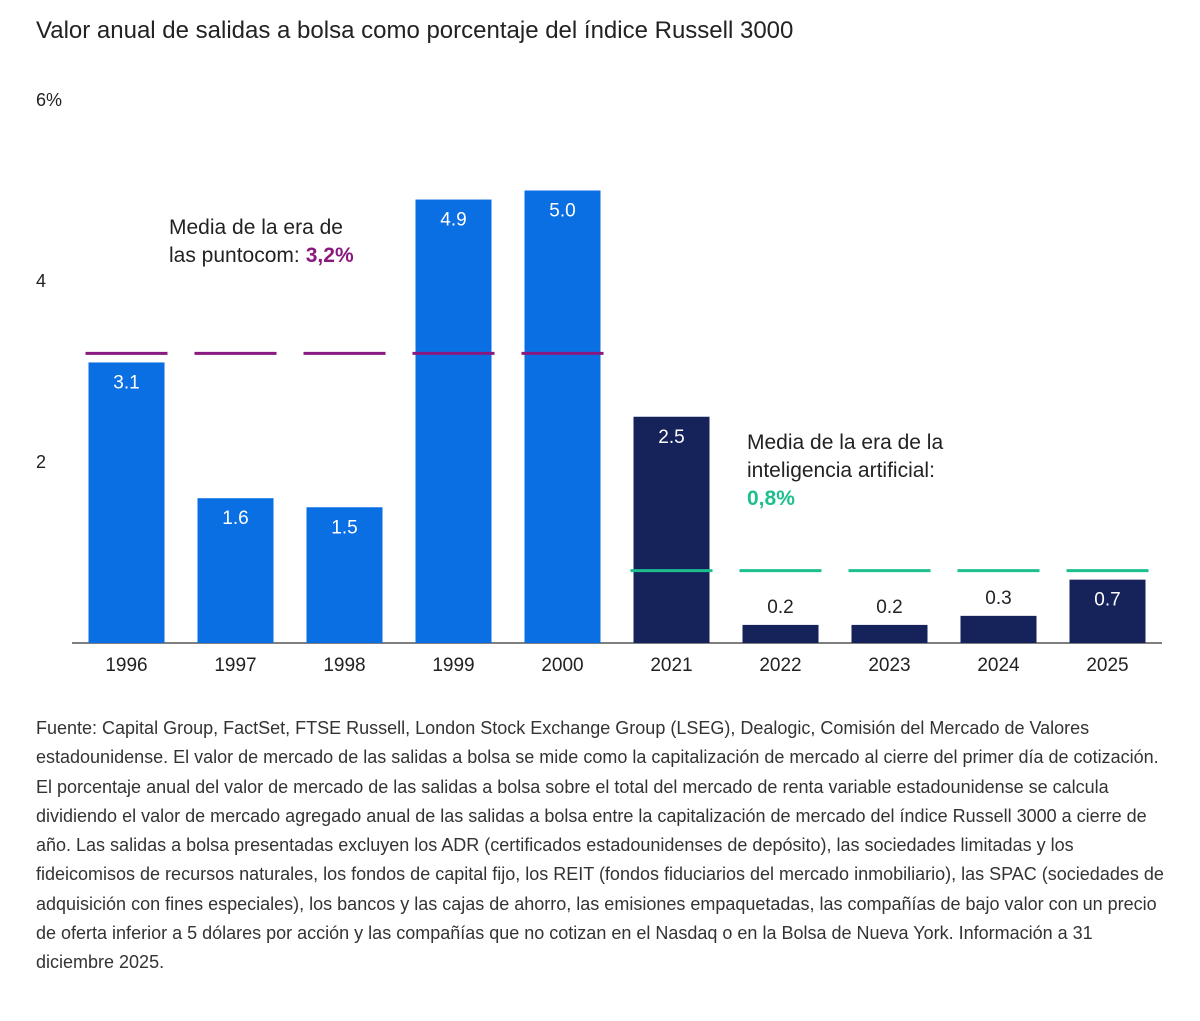  I want to click on note-line: las puntocom:, so click(234, 255).